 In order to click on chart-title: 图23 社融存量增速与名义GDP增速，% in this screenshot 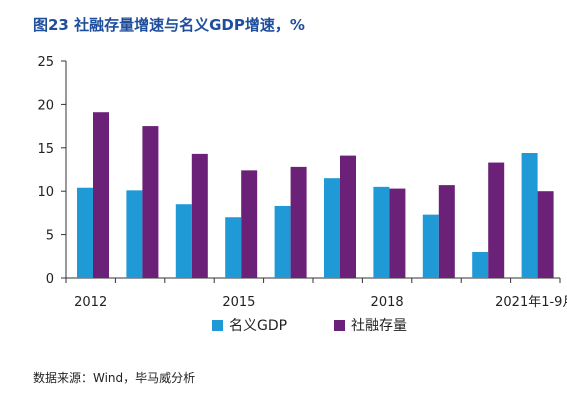, I will do `click(169, 25)`.